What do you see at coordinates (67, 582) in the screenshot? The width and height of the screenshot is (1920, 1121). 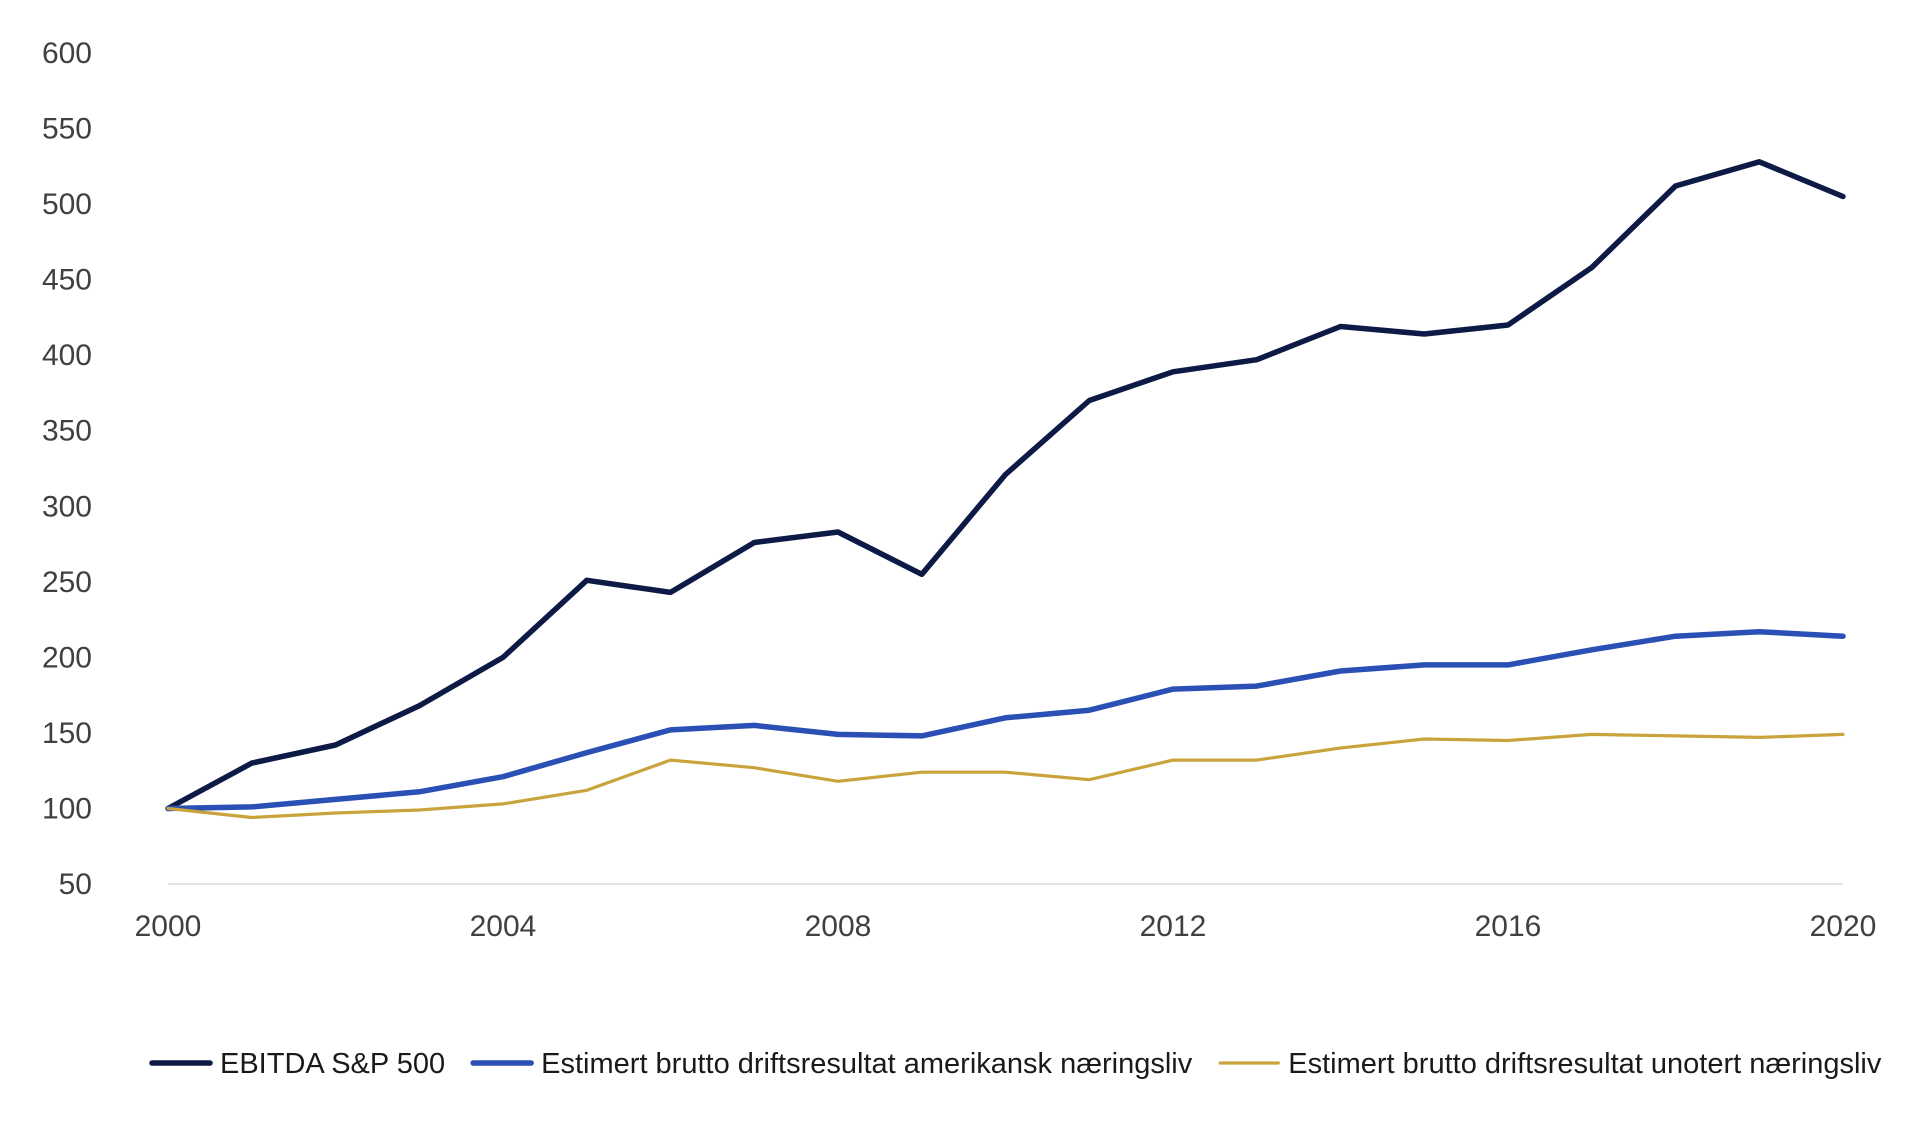 I see `y-tick-label-250: 250` at bounding box center [67, 582].